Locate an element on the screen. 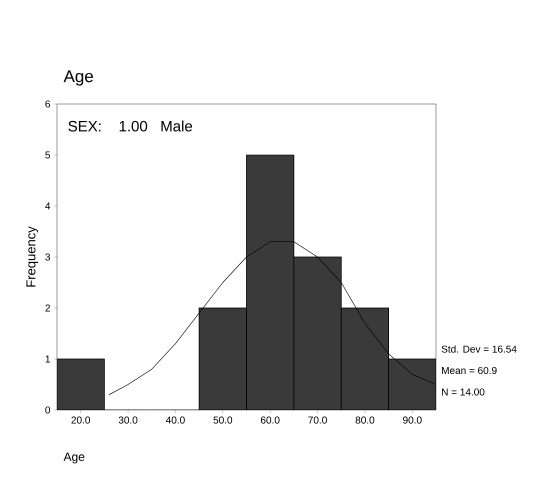 The image size is (555, 483). x-tick-label: 70.0 is located at coordinates (317, 420).